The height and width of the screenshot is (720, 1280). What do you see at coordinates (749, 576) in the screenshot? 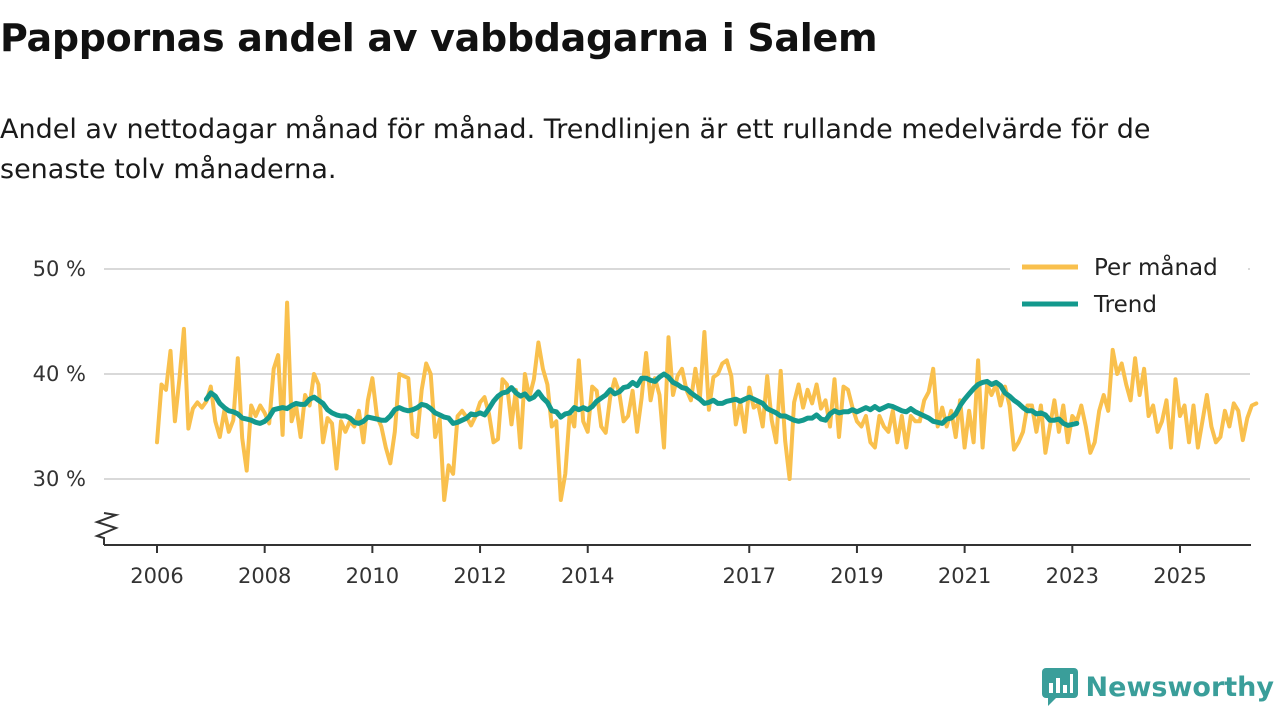
I see `x-tick-label: 2017` at bounding box center [749, 576].